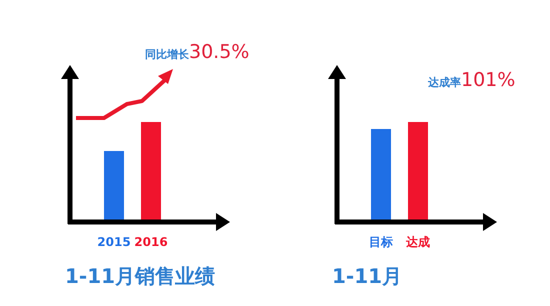 The width and height of the screenshot is (550, 306). I want to click on x-tick-label: 2016, so click(151, 242).